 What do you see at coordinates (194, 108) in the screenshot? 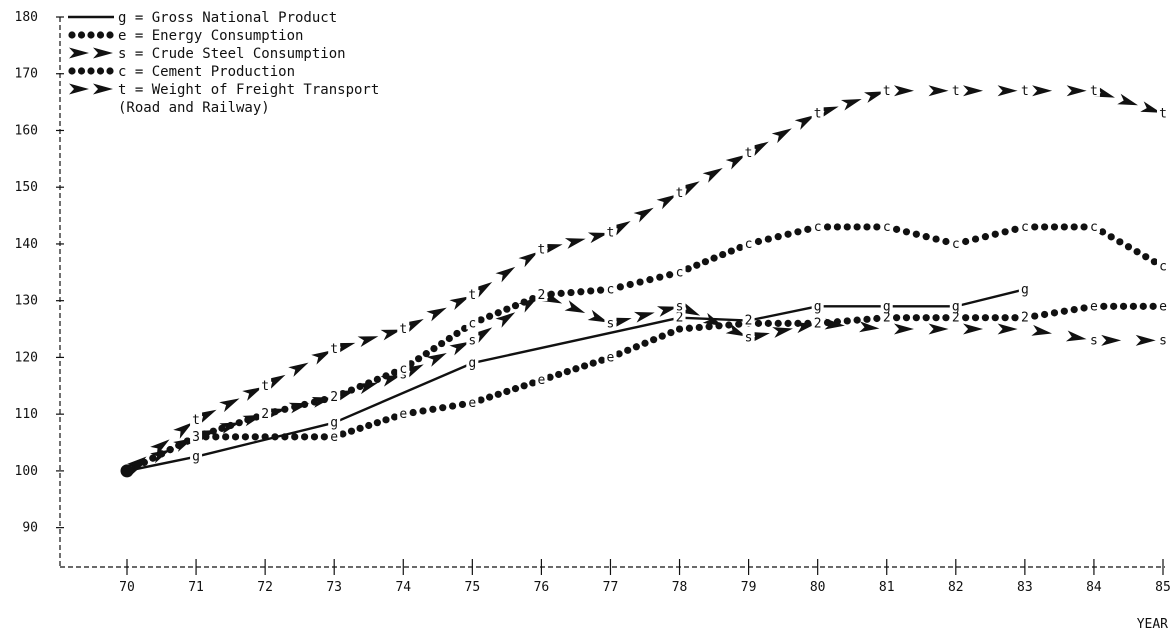
I see `legend-item-t2: (Road and Railway)` at bounding box center [194, 108].